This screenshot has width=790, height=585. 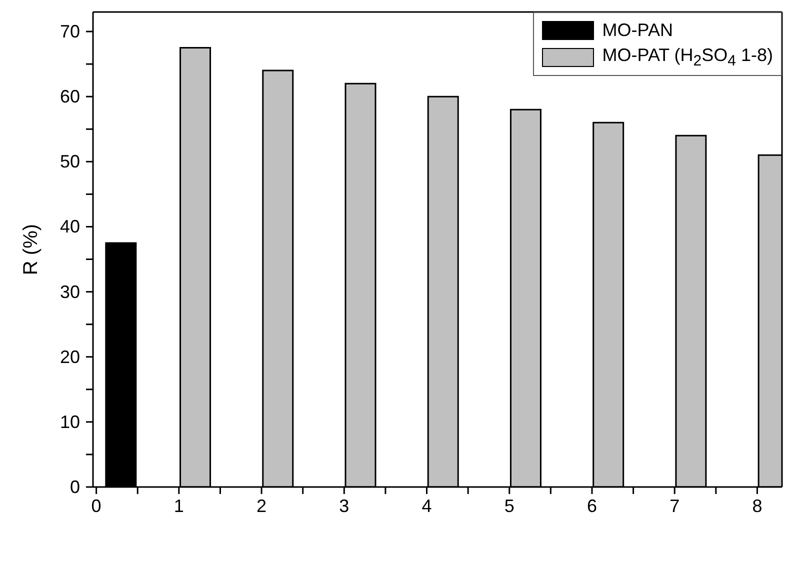 What do you see at coordinates (70, 422) in the screenshot?
I see `y-tick-label: 10` at bounding box center [70, 422].